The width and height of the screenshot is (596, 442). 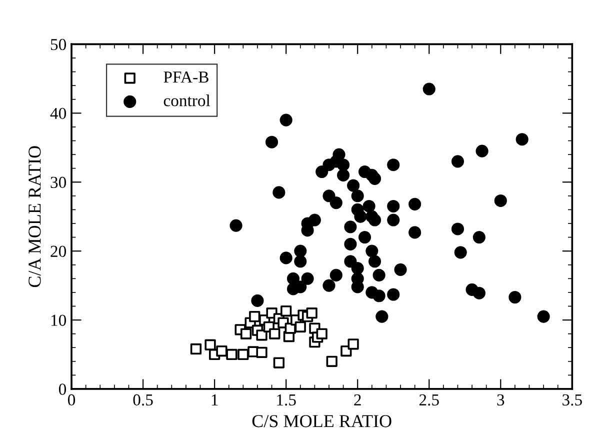 What do you see at coordinates (215, 400) in the screenshot?
I see `x-tick-label: 1` at bounding box center [215, 400].